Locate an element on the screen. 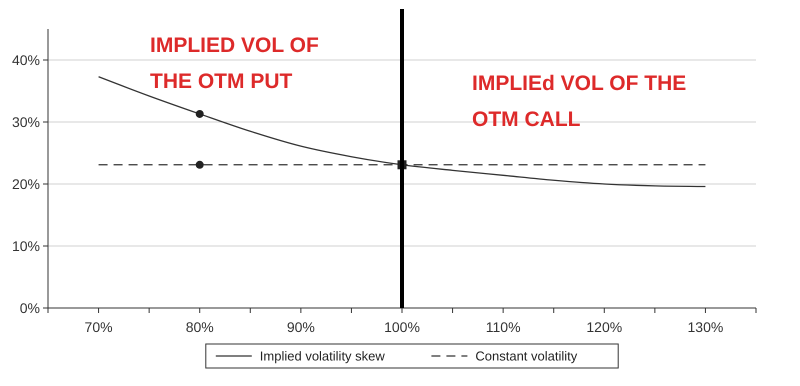 The height and width of the screenshot is (386, 800). x-tick-label: 110% is located at coordinates (503, 327).